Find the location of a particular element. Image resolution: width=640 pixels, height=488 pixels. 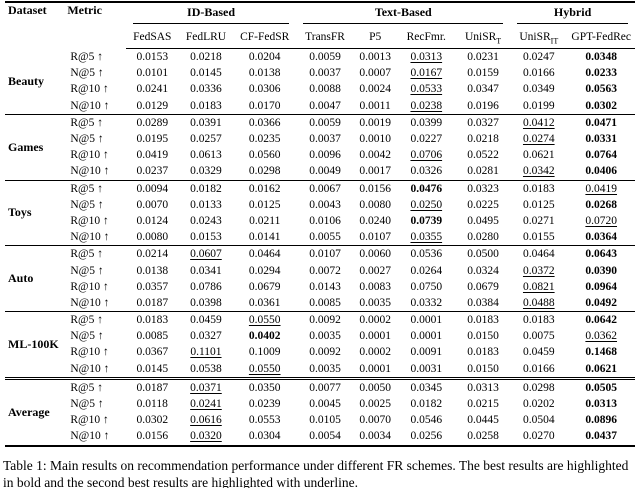

value-cell: 0.0156 is located at coordinates (152, 436).